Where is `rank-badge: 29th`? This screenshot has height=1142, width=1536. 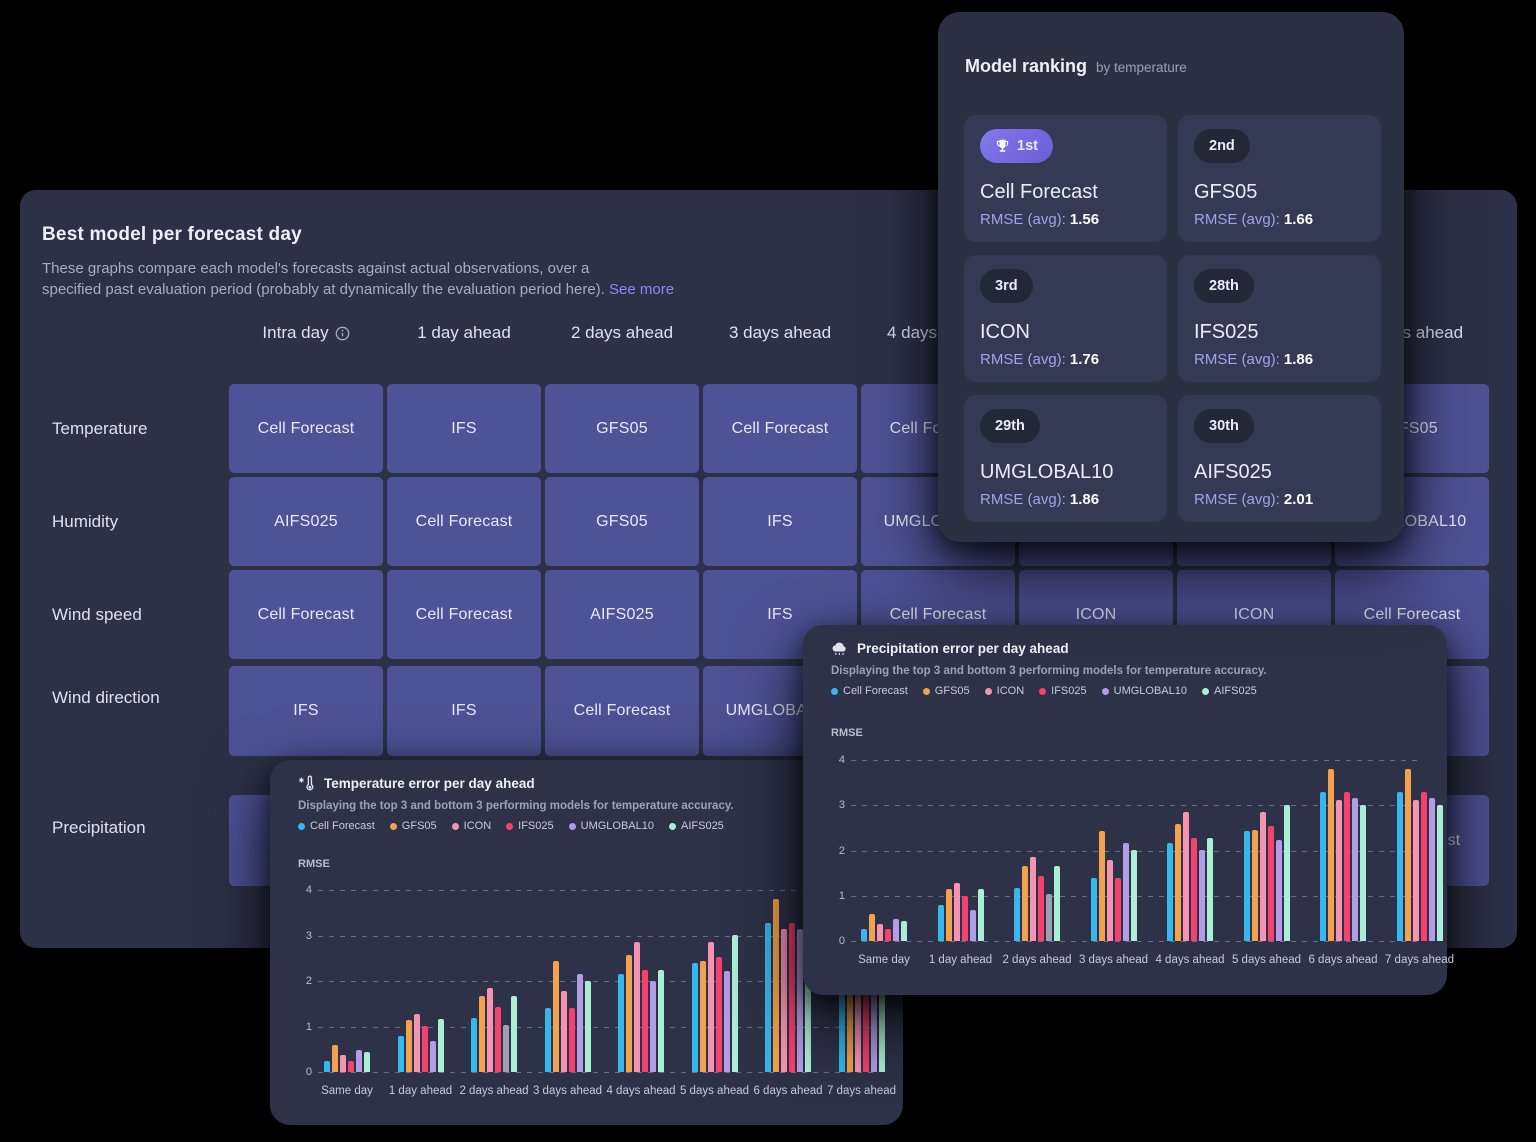
rank-badge: 29th is located at coordinates (1010, 426).